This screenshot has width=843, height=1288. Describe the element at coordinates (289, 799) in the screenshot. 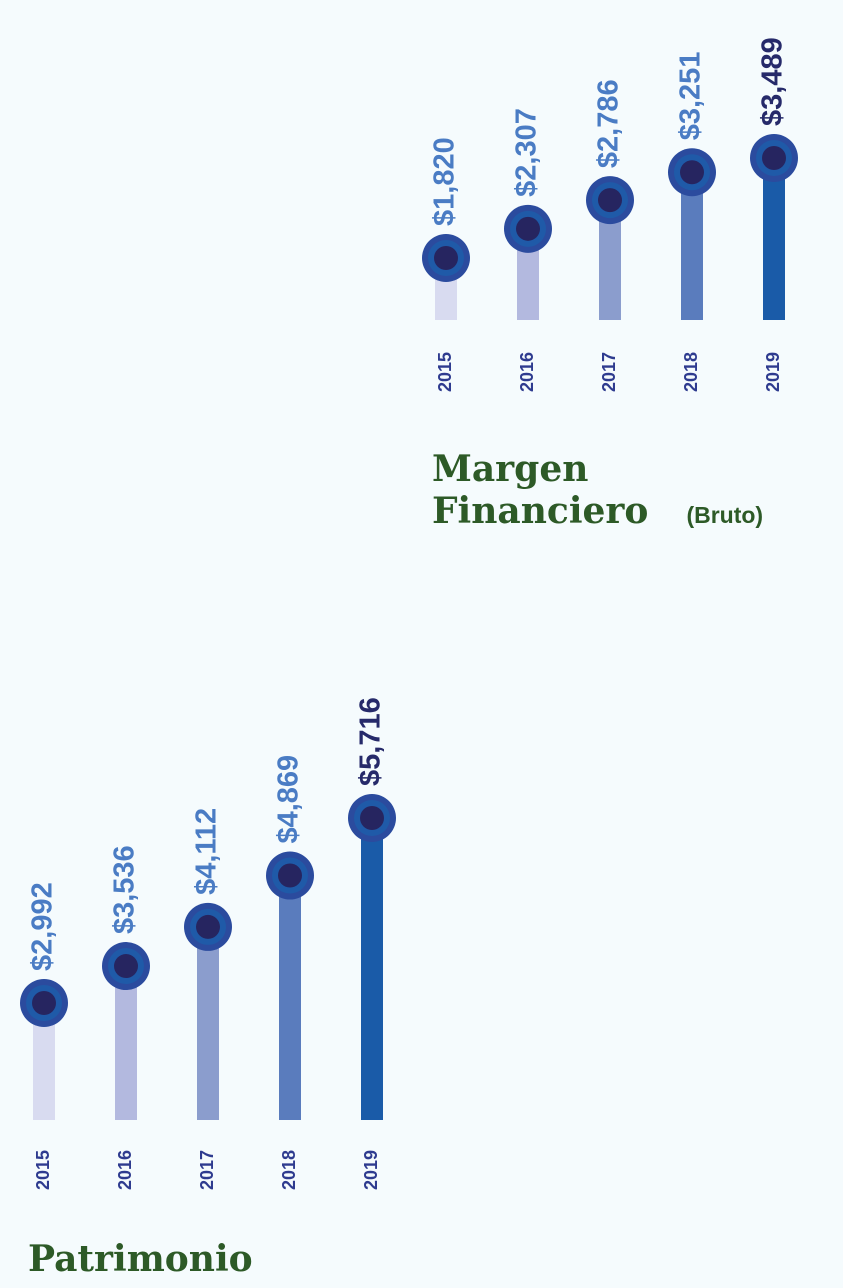

I see `value-label: $4,869` at that location.